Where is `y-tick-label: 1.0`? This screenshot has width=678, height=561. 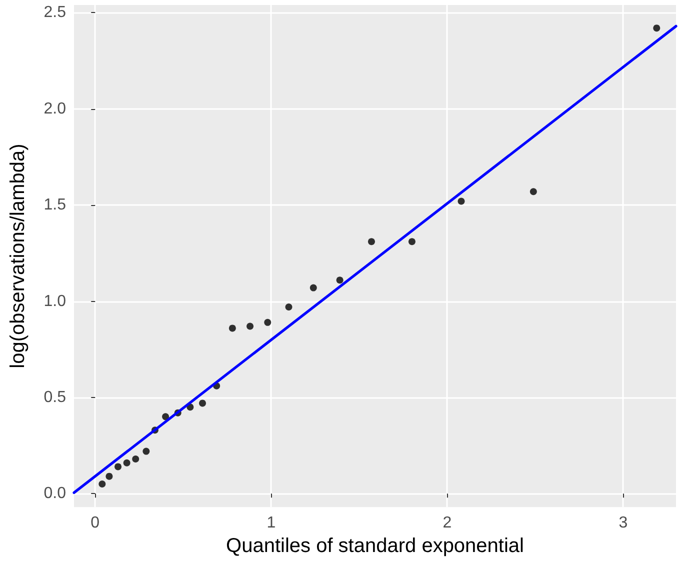
y-tick-label: 1.0 is located at coordinates (55, 301).